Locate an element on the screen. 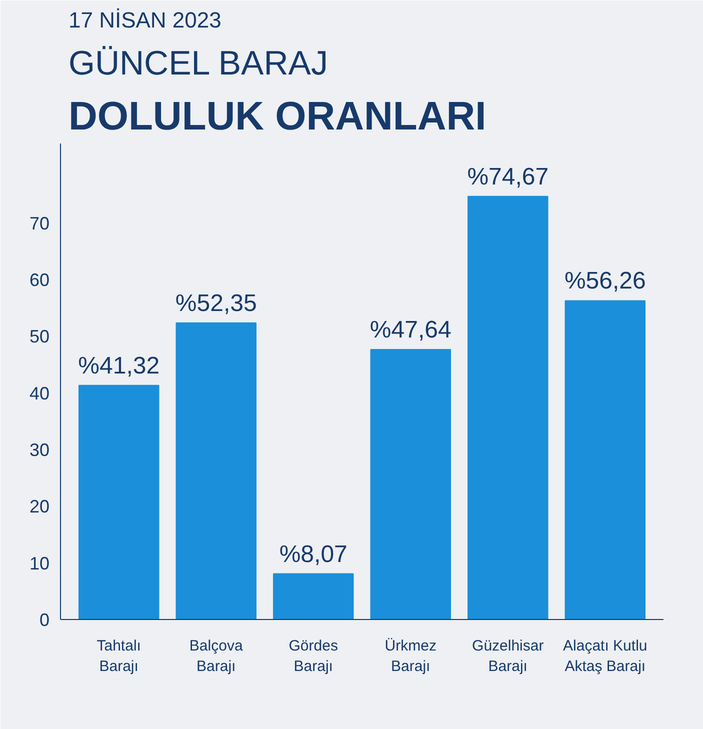  y-tick-label: 70 is located at coordinates (39, 223).